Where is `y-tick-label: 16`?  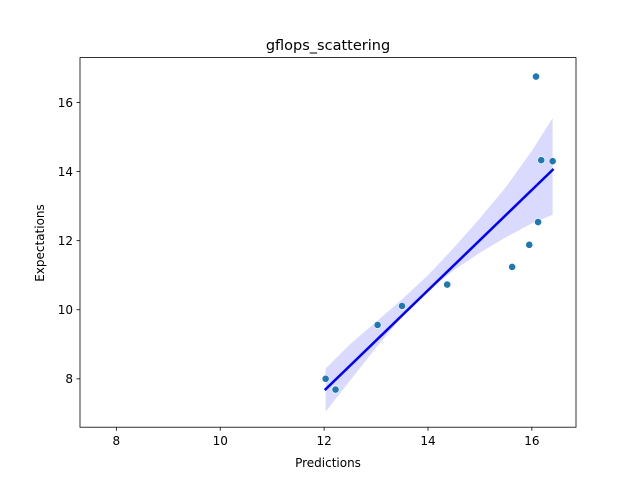 y-tick-label: 16 is located at coordinates (65, 103).